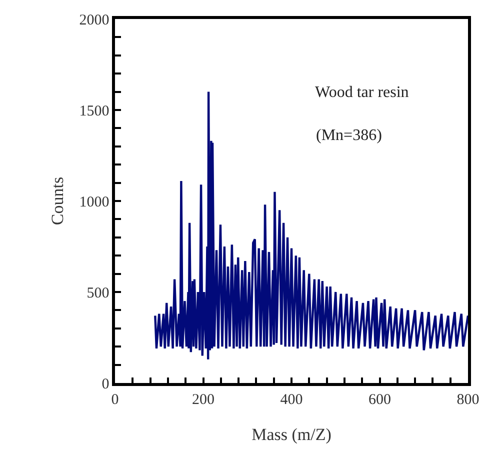 The width and height of the screenshot is (491, 473). Describe the element at coordinates (468, 400) in the screenshot. I see `x-tick-label: 800` at that location.